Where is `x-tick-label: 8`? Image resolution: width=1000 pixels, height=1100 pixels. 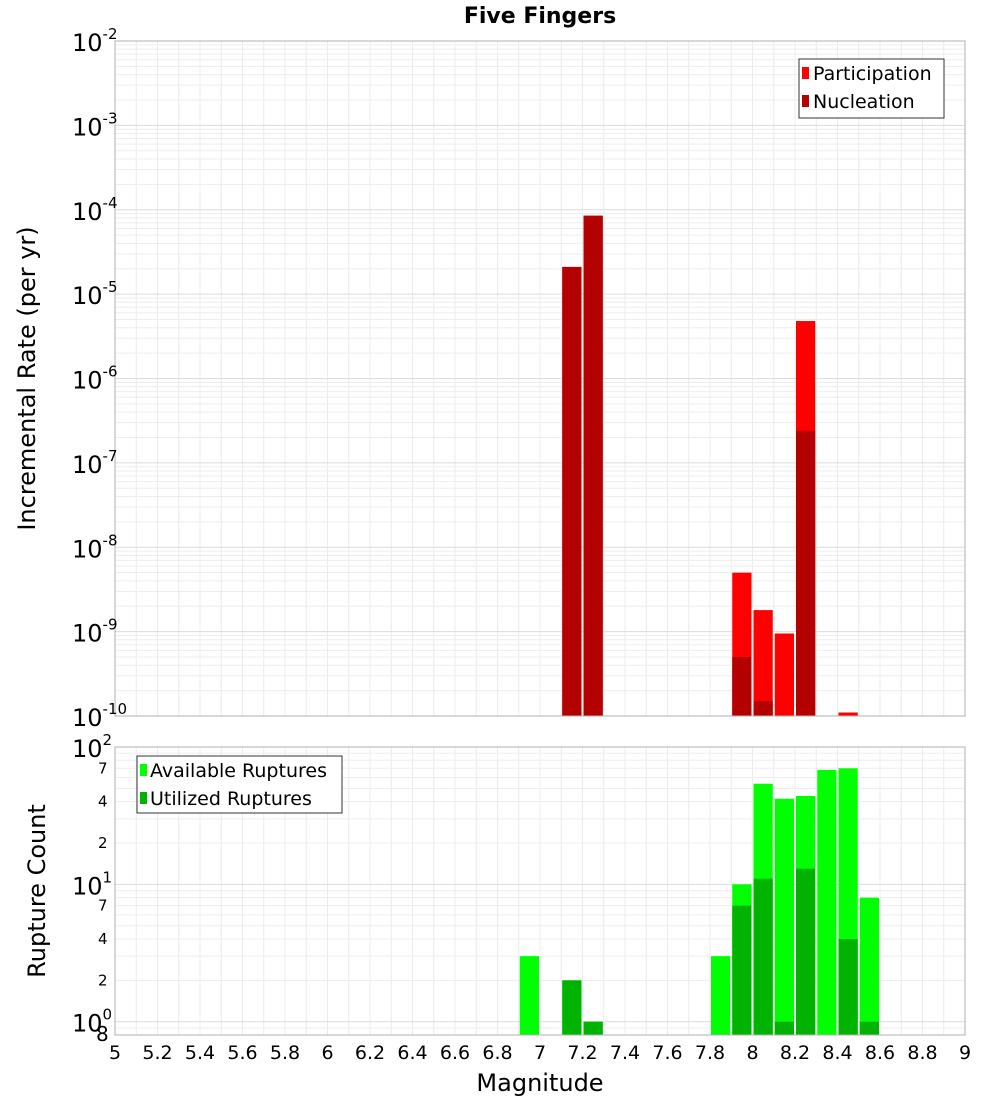
x-tick-label: 8 is located at coordinates (752, 1053).